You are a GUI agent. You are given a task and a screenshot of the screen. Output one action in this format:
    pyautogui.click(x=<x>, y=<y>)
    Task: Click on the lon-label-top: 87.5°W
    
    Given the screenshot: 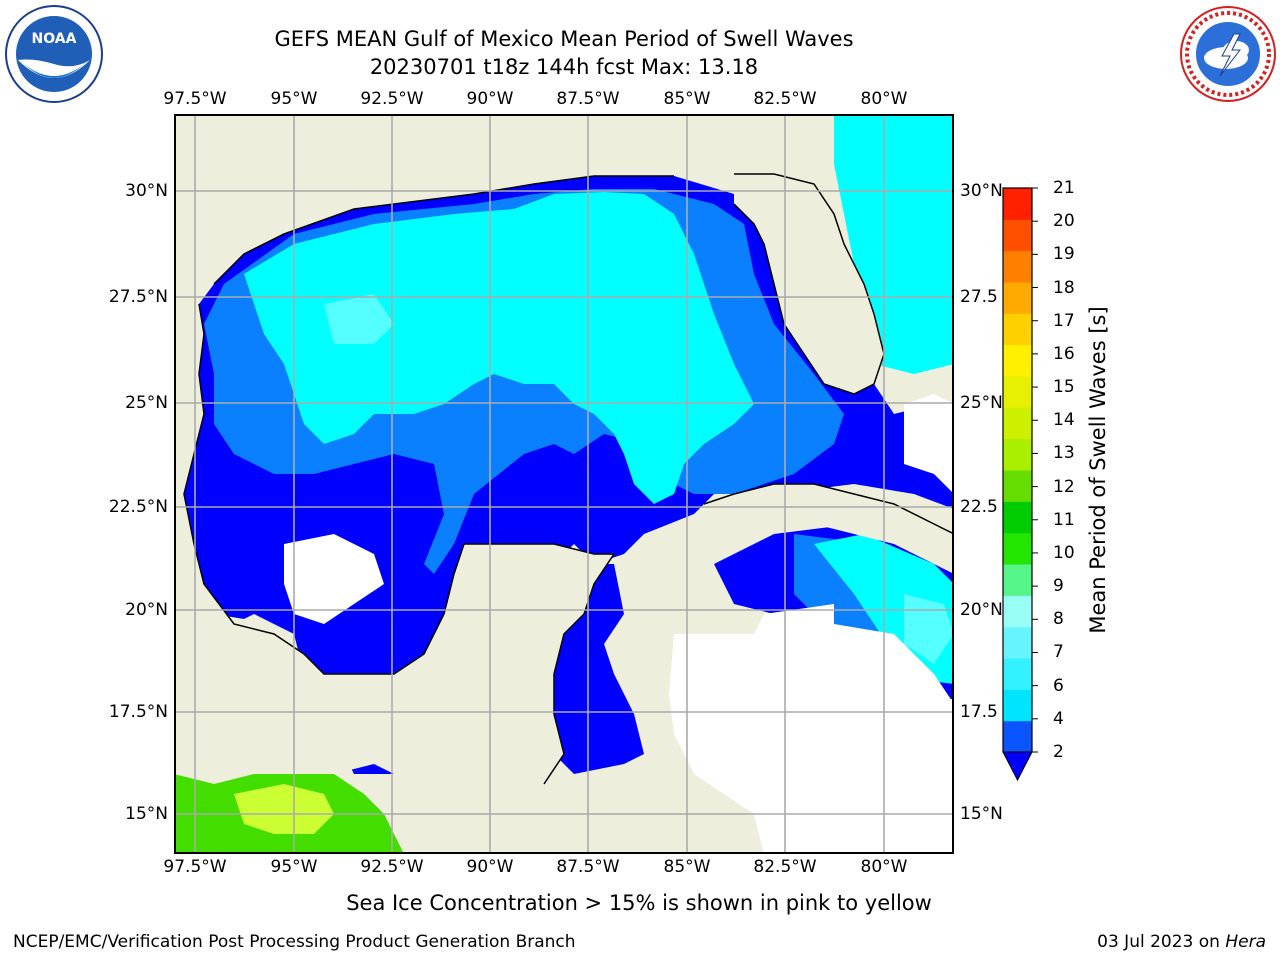 What is the action you would take?
    pyautogui.click(x=588, y=99)
    